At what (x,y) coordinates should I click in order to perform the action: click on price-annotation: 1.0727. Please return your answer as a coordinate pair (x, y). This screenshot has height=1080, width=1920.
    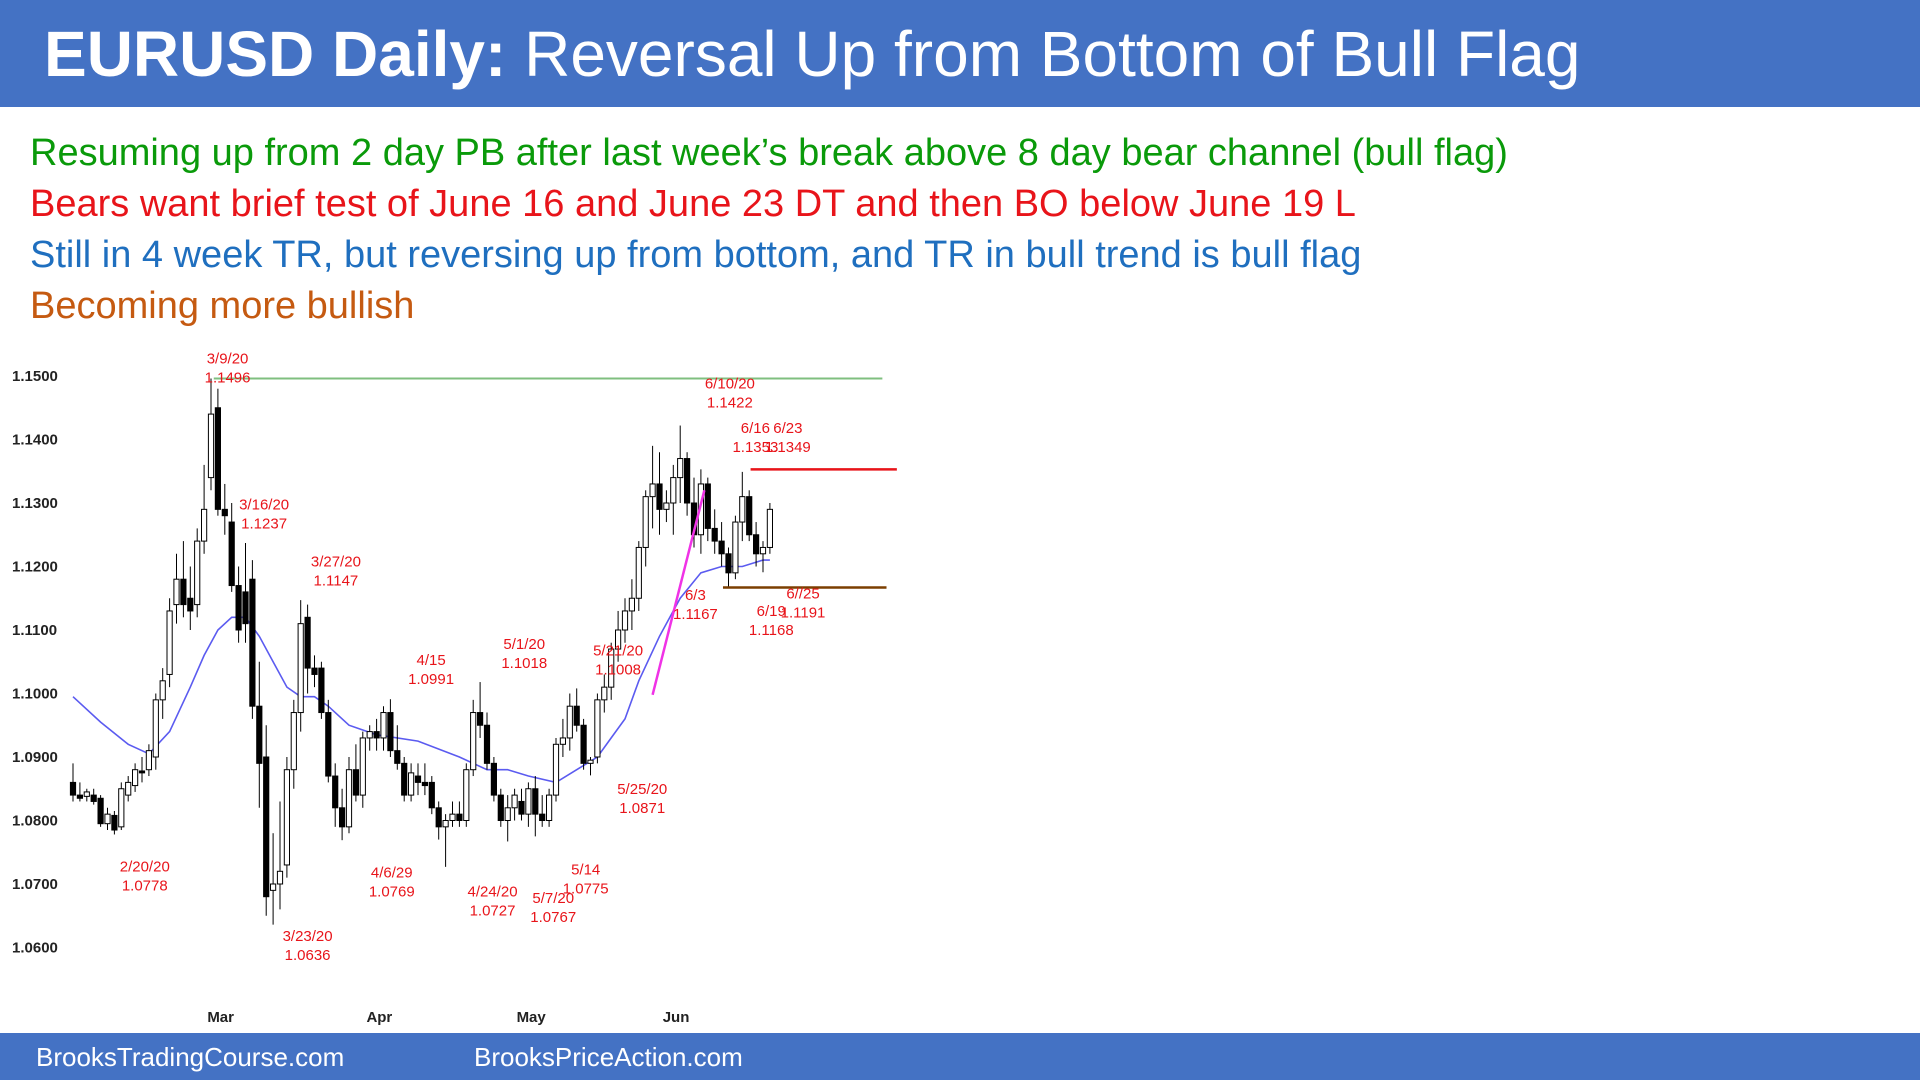
    Looking at the image, I should click on (493, 911).